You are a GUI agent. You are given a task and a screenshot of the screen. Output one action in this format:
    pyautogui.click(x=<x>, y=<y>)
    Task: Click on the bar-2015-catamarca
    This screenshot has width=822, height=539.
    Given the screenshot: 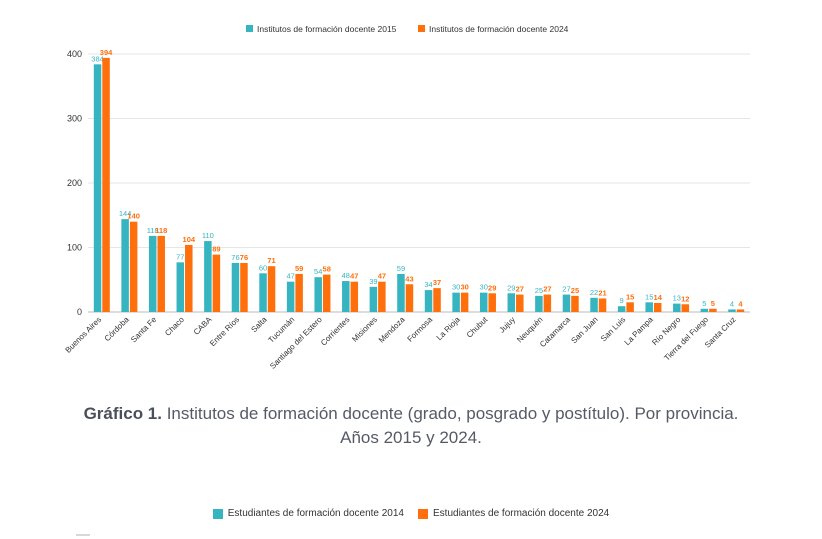 What is the action you would take?
    pyautogui.click(x=566, y=303)
    